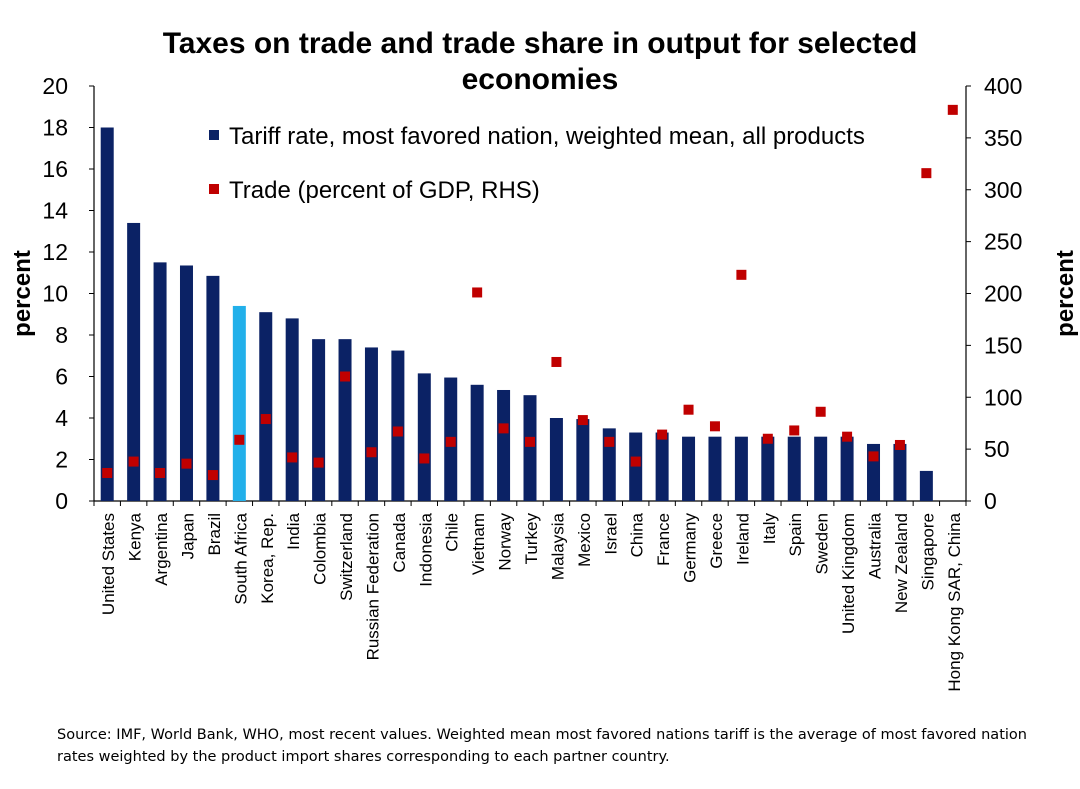 The image size is (1080, 789). Describe the element at coordinates (663, 539) in the screenshot. I see `category-label: France` at that location.